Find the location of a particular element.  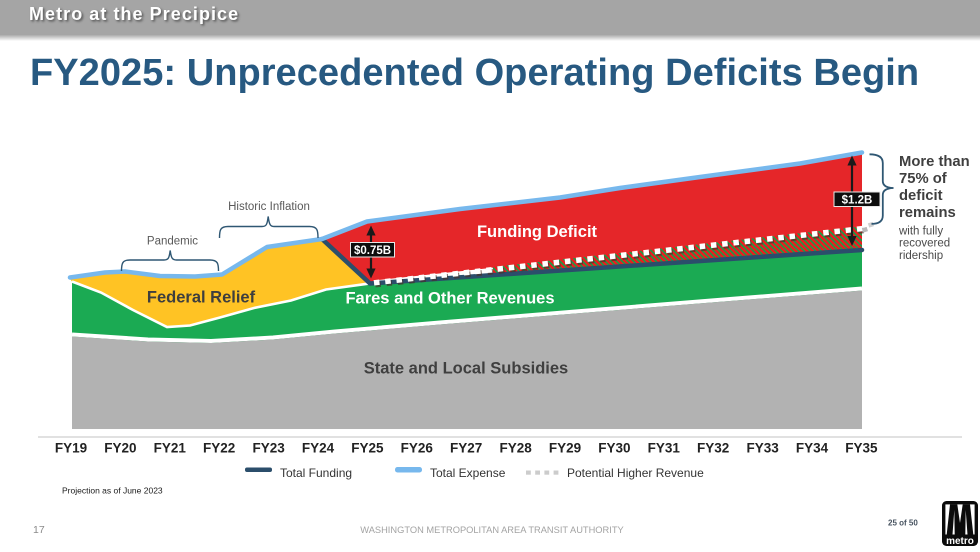

svg-text: 25 of 50 is located at coordinates (903, 523).